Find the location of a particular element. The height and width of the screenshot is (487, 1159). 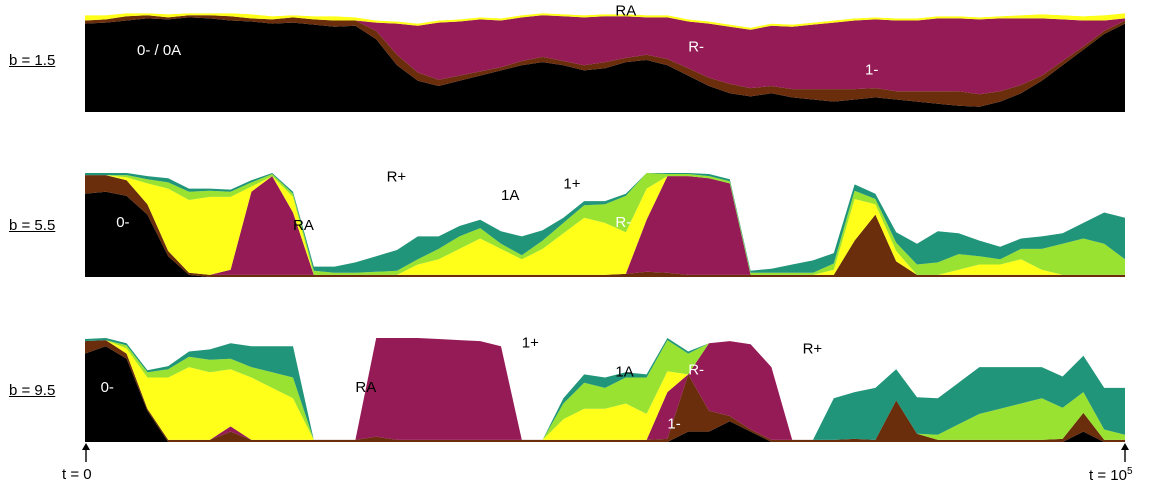

area-RA is located at coordinates (605, 18).